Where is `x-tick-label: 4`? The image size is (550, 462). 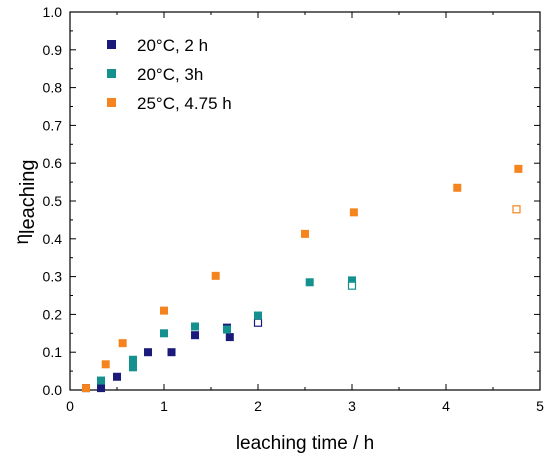 x-tick-label: 4 is located at coordinates (446, 406).